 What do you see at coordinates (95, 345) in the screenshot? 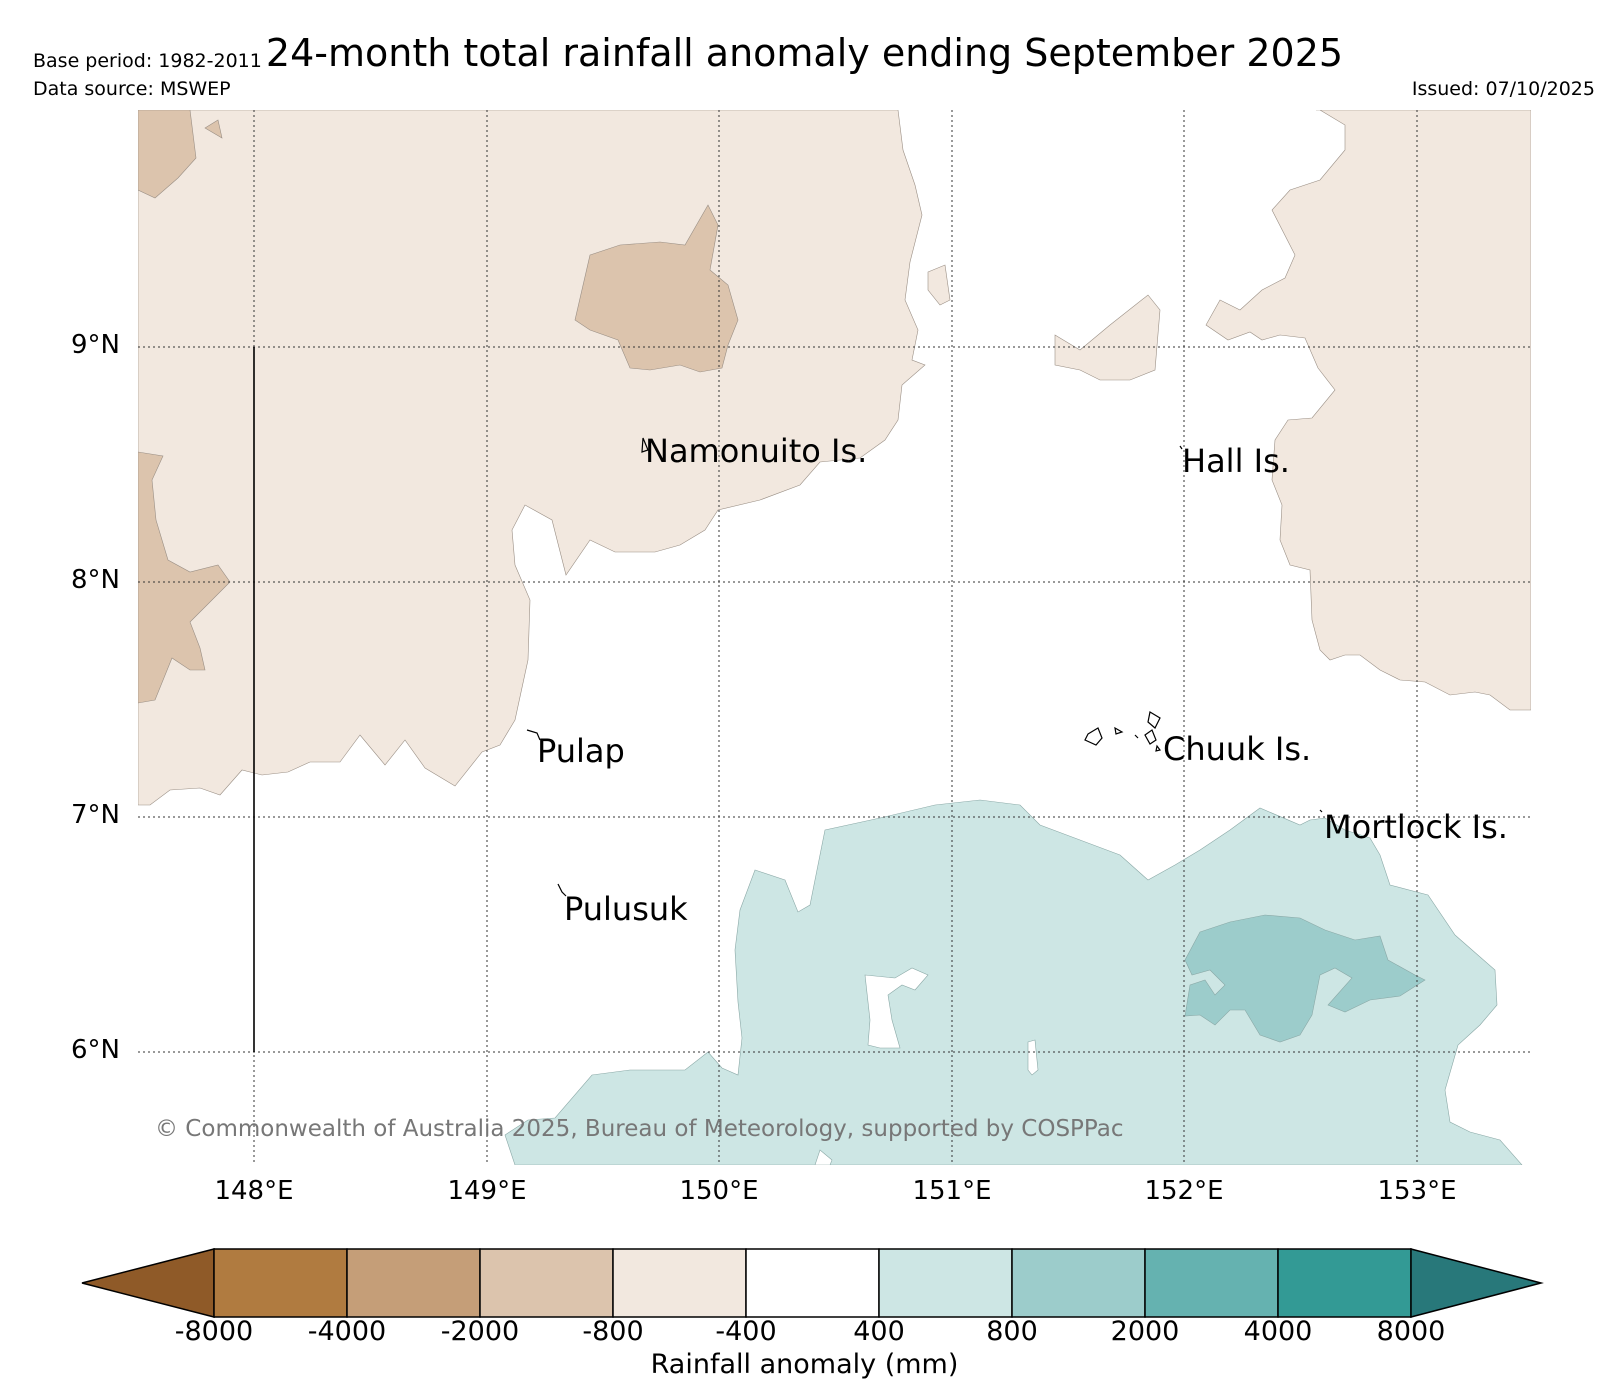
I see `lat-label-9n: 9°N` at bounding box center [95, 345].